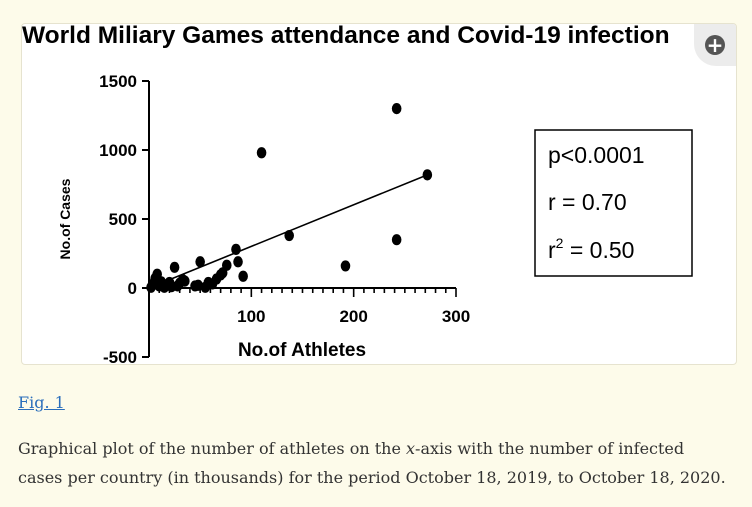  Describe the element at coordinates (353, 316) in the screenshot. I see `x-tick-label: 200` at that location.